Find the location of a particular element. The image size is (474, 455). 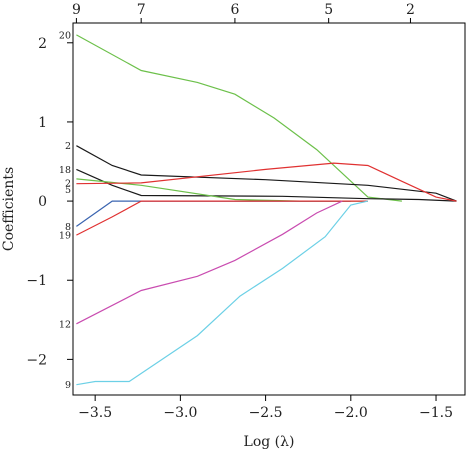

y-tick-label: −1 is located at coordinates (36, 281).